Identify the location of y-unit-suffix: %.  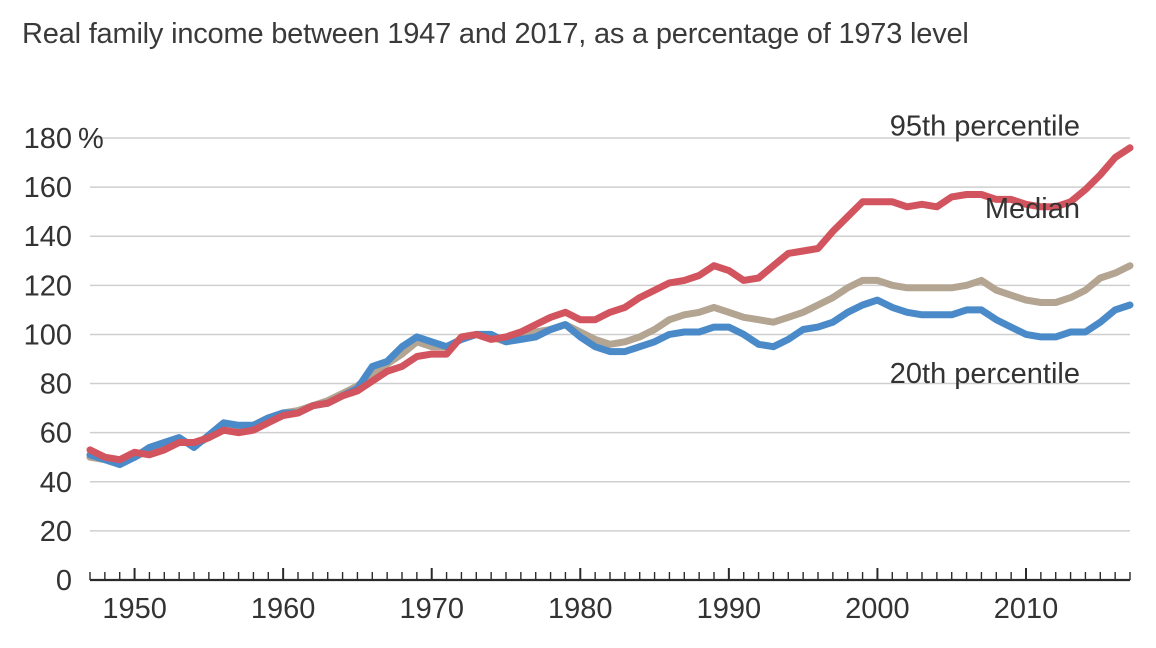
(91, 139).